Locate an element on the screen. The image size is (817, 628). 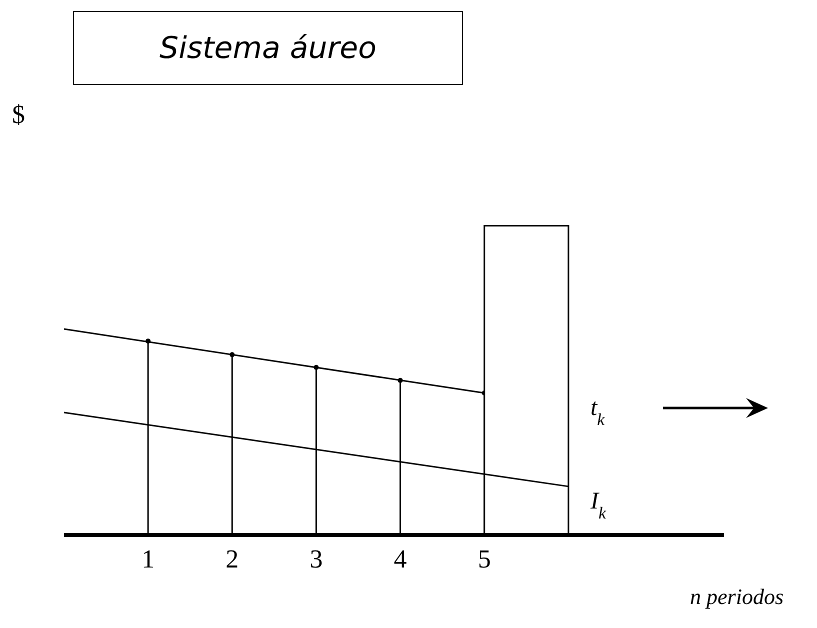
y-axis-title: $ is located at coordinates (18, 115).